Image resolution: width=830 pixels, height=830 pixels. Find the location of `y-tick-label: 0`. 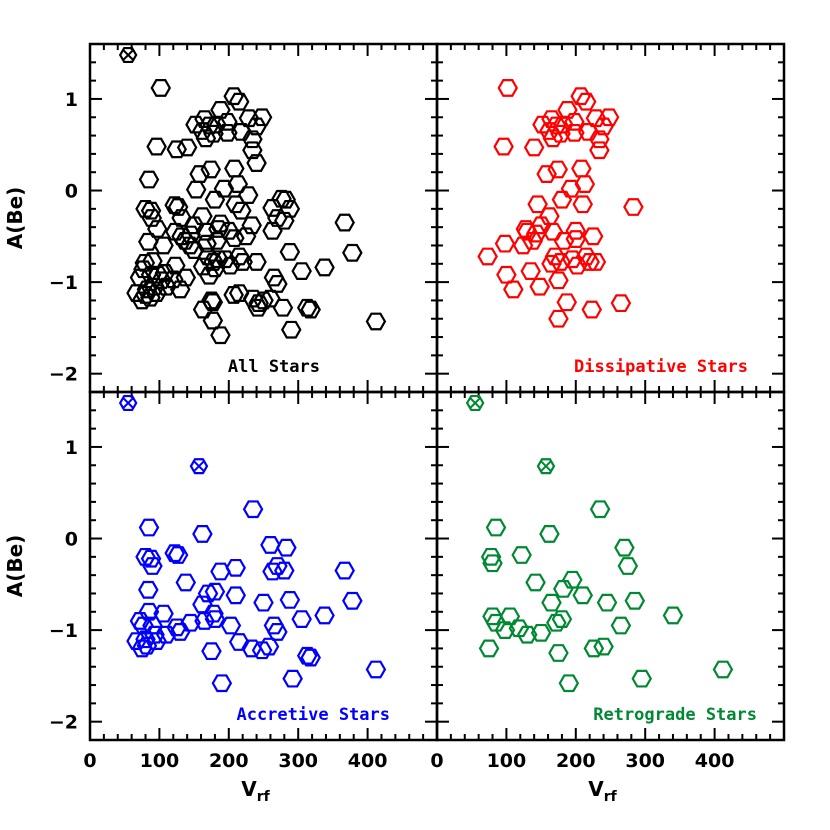

y-tick-label: 0 is located at coordinates (71, 540).